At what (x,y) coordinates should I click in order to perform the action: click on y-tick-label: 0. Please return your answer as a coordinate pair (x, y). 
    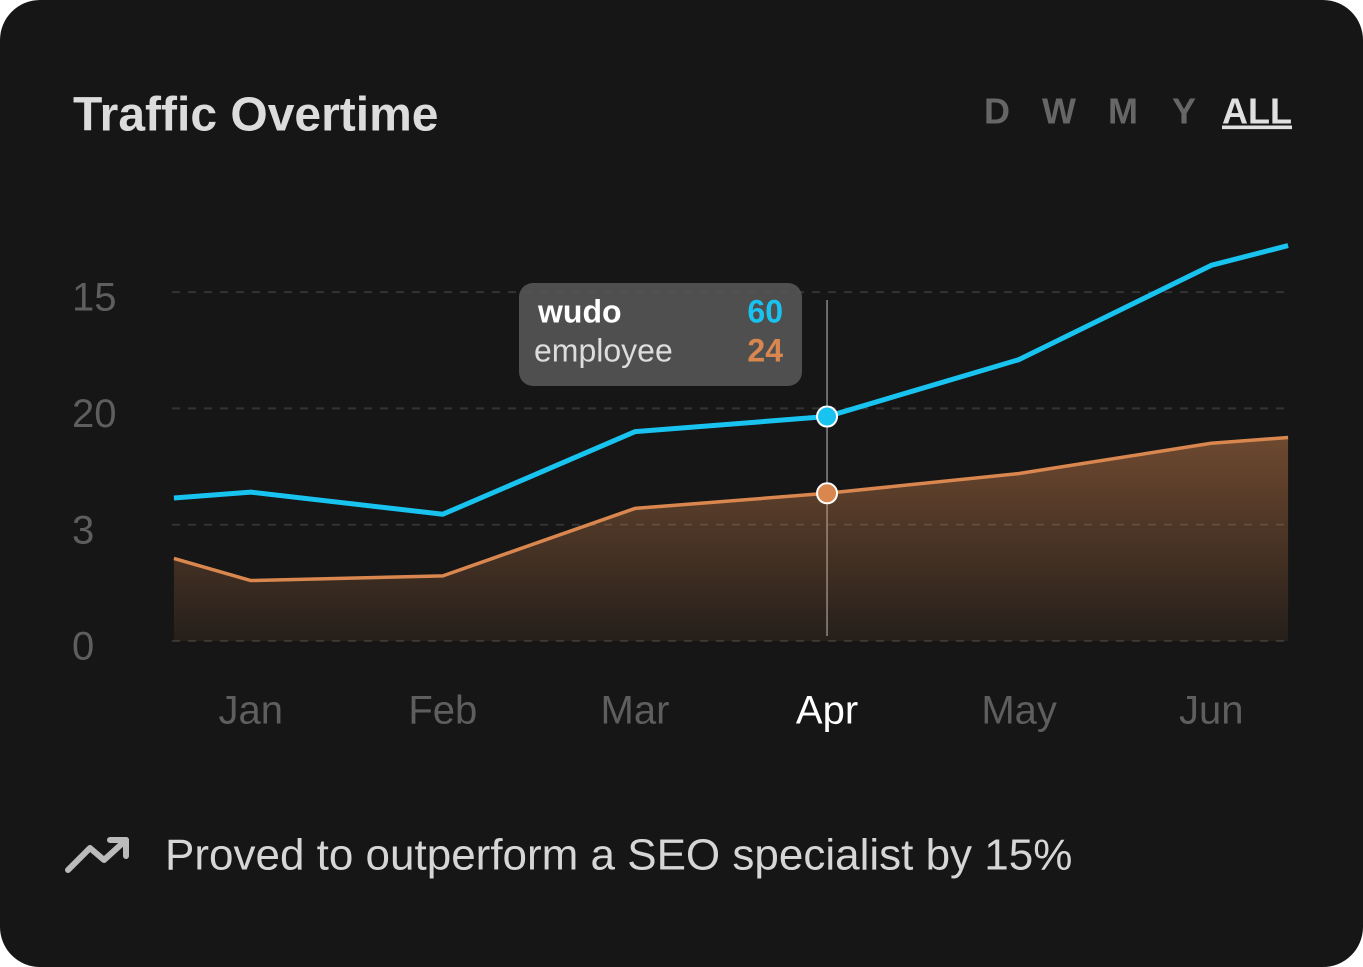
    Looking at the image, I should click on (83, 647).